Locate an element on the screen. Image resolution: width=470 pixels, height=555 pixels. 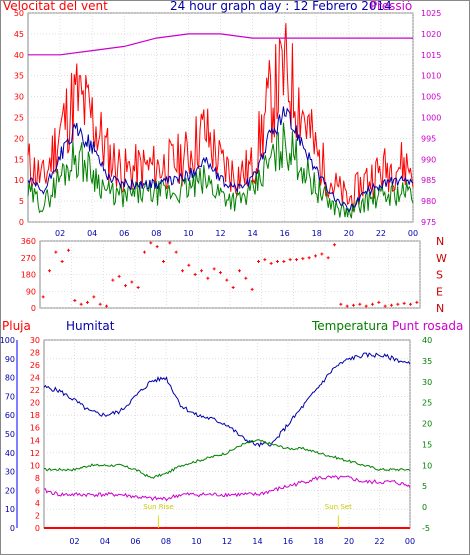
humidity-x-tick-label: 04 is located at coordinates (105, 541).